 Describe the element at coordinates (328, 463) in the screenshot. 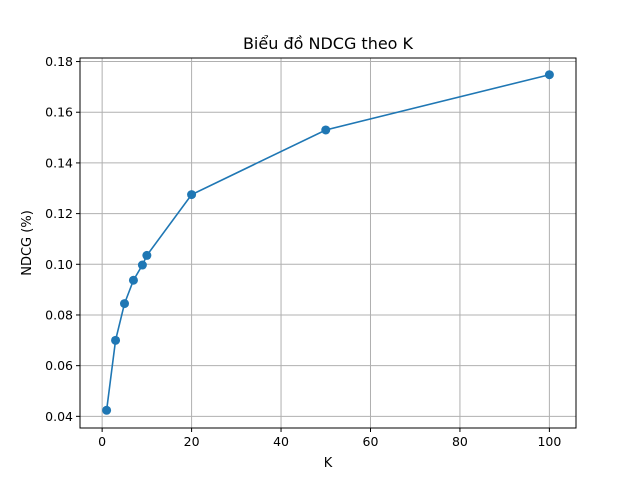

I see `x-axis-label: K` at that location.